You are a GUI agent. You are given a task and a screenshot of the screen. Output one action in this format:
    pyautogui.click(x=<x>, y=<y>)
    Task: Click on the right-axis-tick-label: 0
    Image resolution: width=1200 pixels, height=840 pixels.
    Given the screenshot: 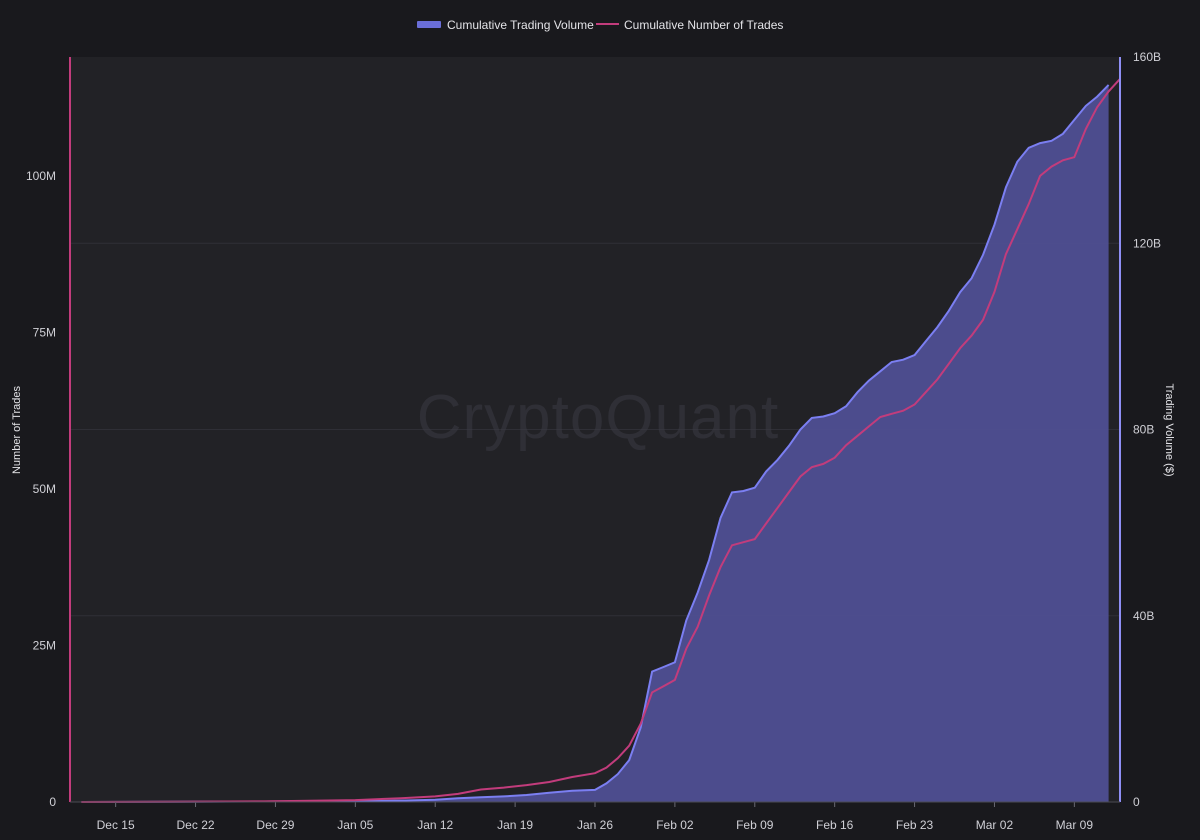 What is the action you would take?
    pyautogui.click(x=1136, y=802)
    